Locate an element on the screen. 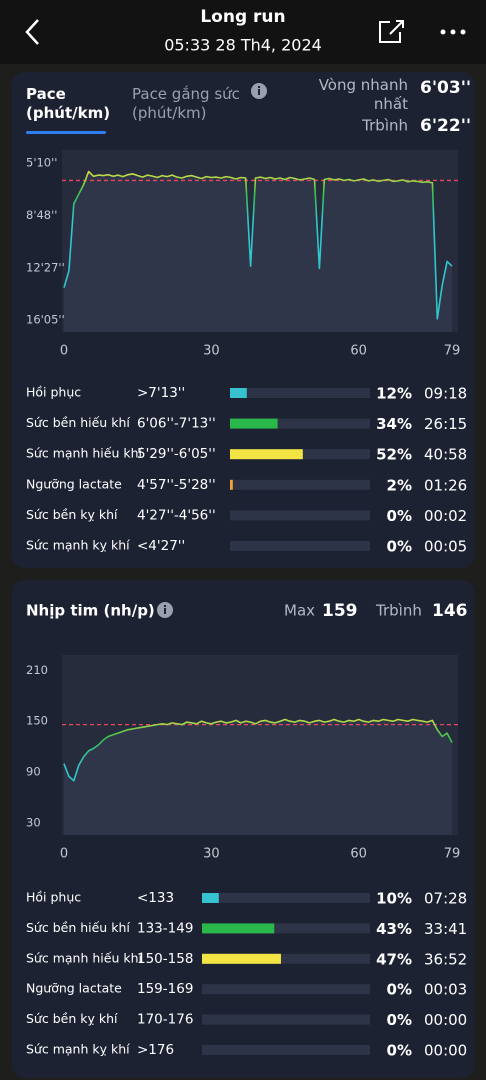 Image resolution: width=486 pixels, height=1080 pixels. zone-percent: 12% is located at coordinates (394, 394).